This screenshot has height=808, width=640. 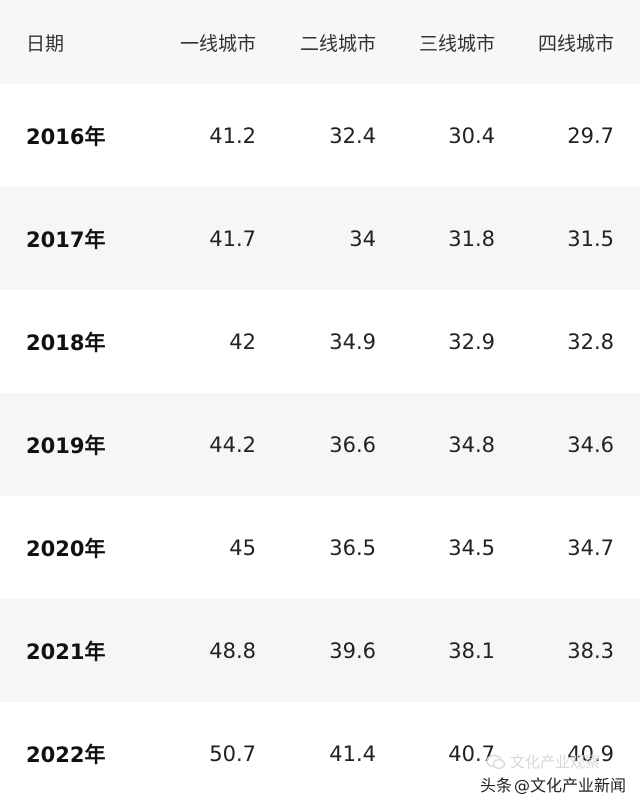 What do you see at coordinates (590, 135) in the screenshot?
I see `cell-tier4: 29.7` at bounding box center [590, 135].